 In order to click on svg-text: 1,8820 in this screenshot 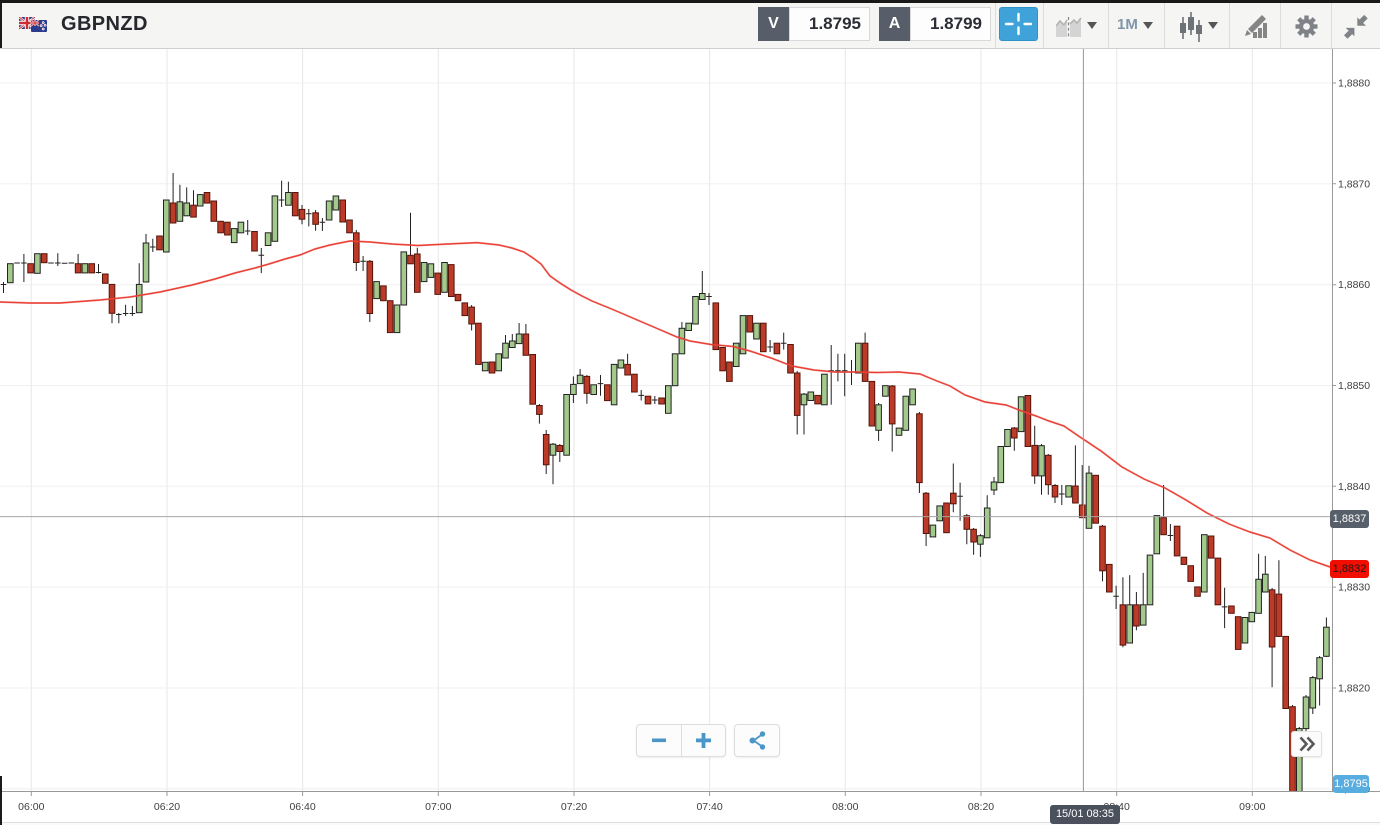, I will do `click(1354, 689)`.